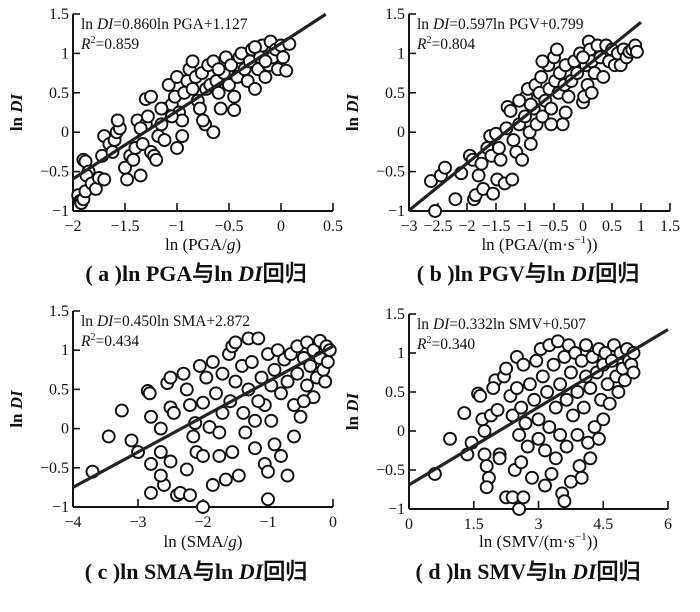 The image size is (700, 612). What do you see at coordinates (164, 24) in the screenshot?
I see `regression-equation: ln DI=0.860ln PGA+1.127` at bounding box center [164, 24].